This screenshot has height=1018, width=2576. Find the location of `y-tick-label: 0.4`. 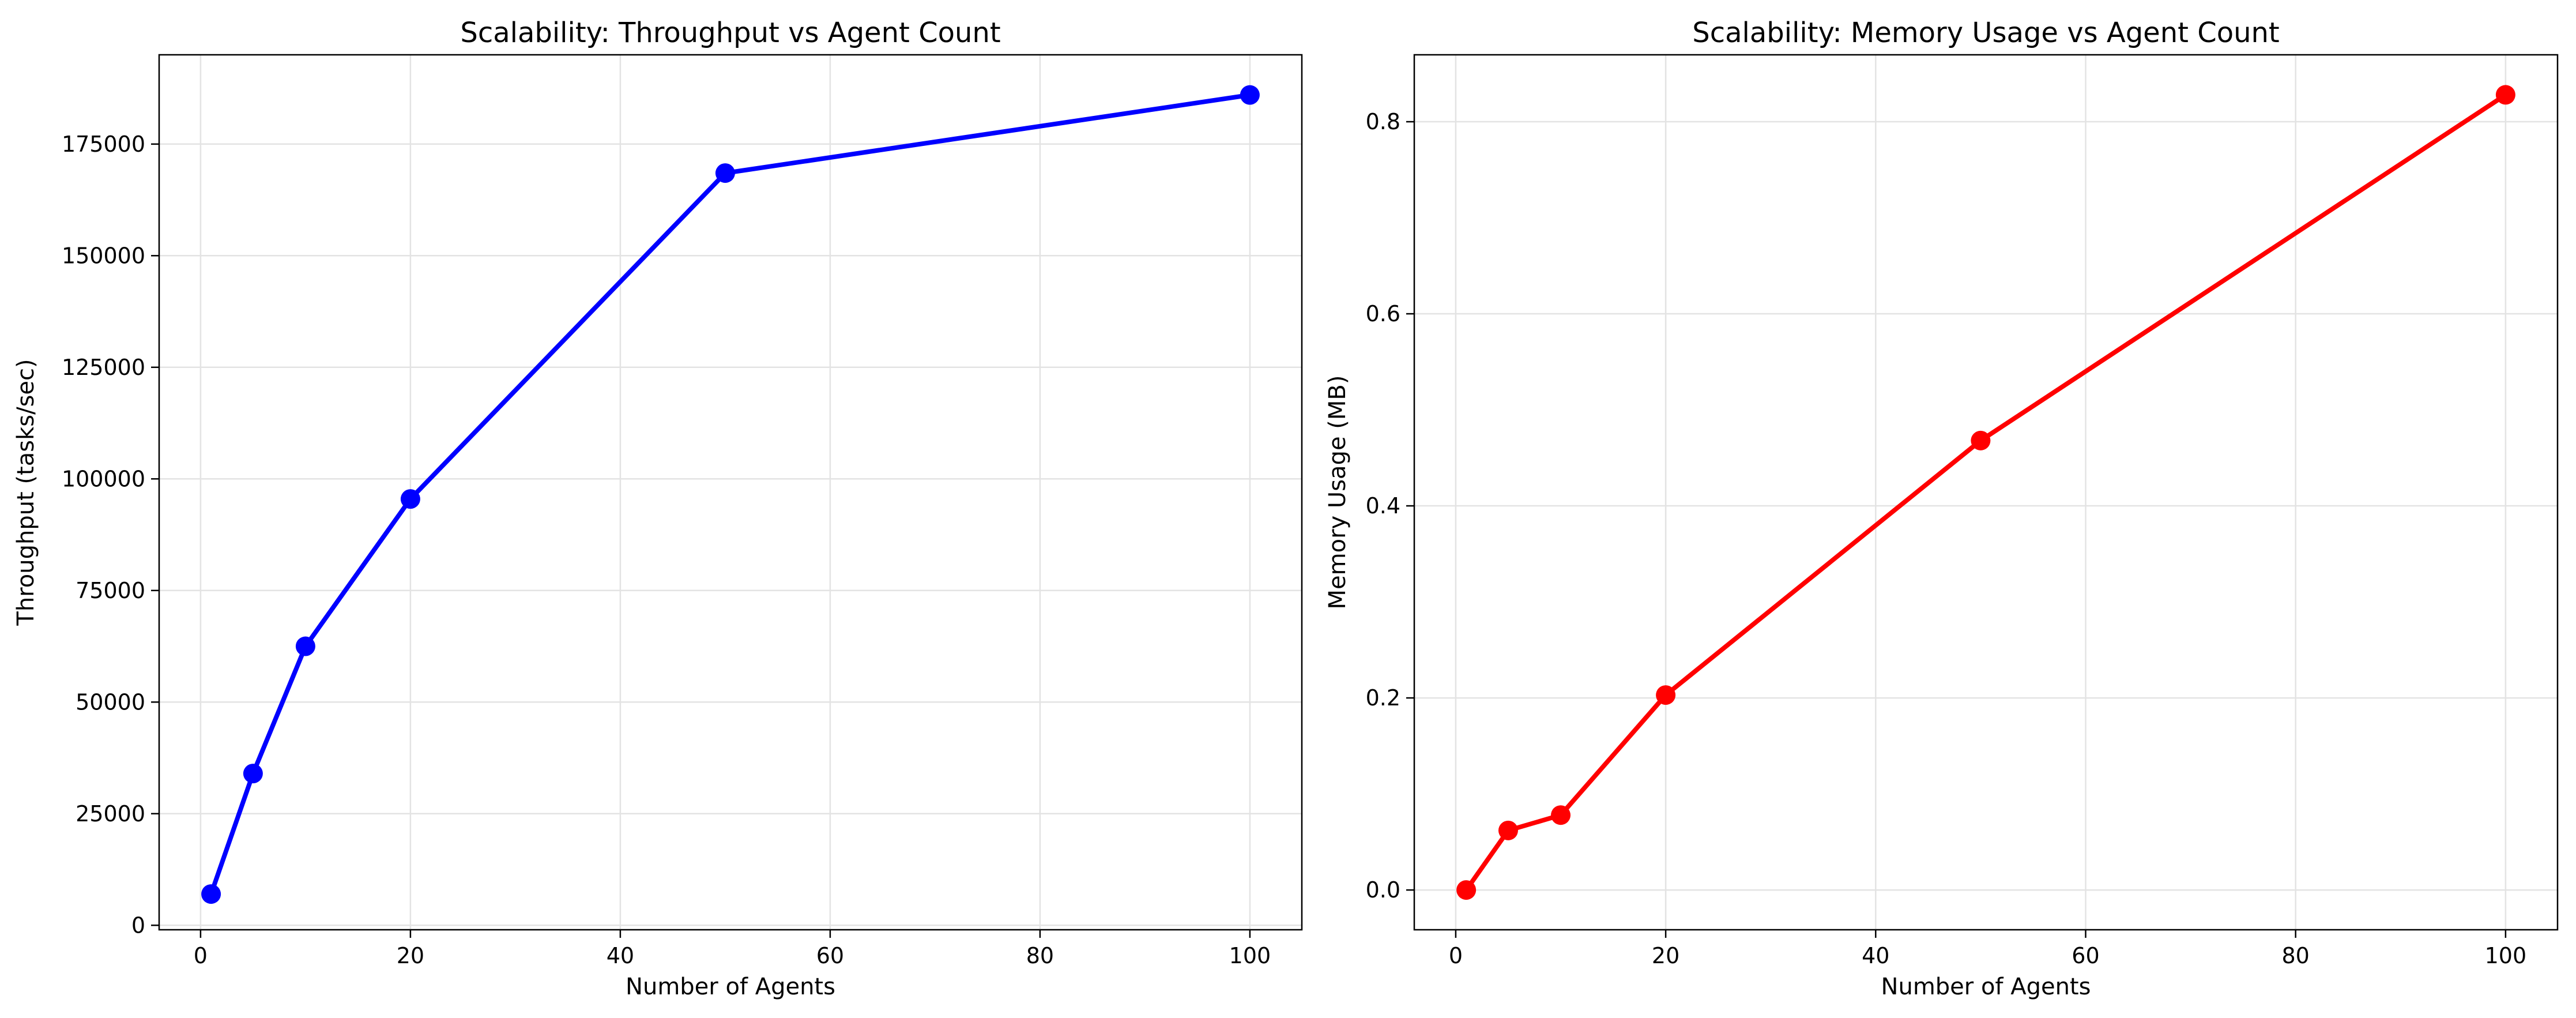

y-tick-label: 0.4 is located at coordinates (1383, 506).